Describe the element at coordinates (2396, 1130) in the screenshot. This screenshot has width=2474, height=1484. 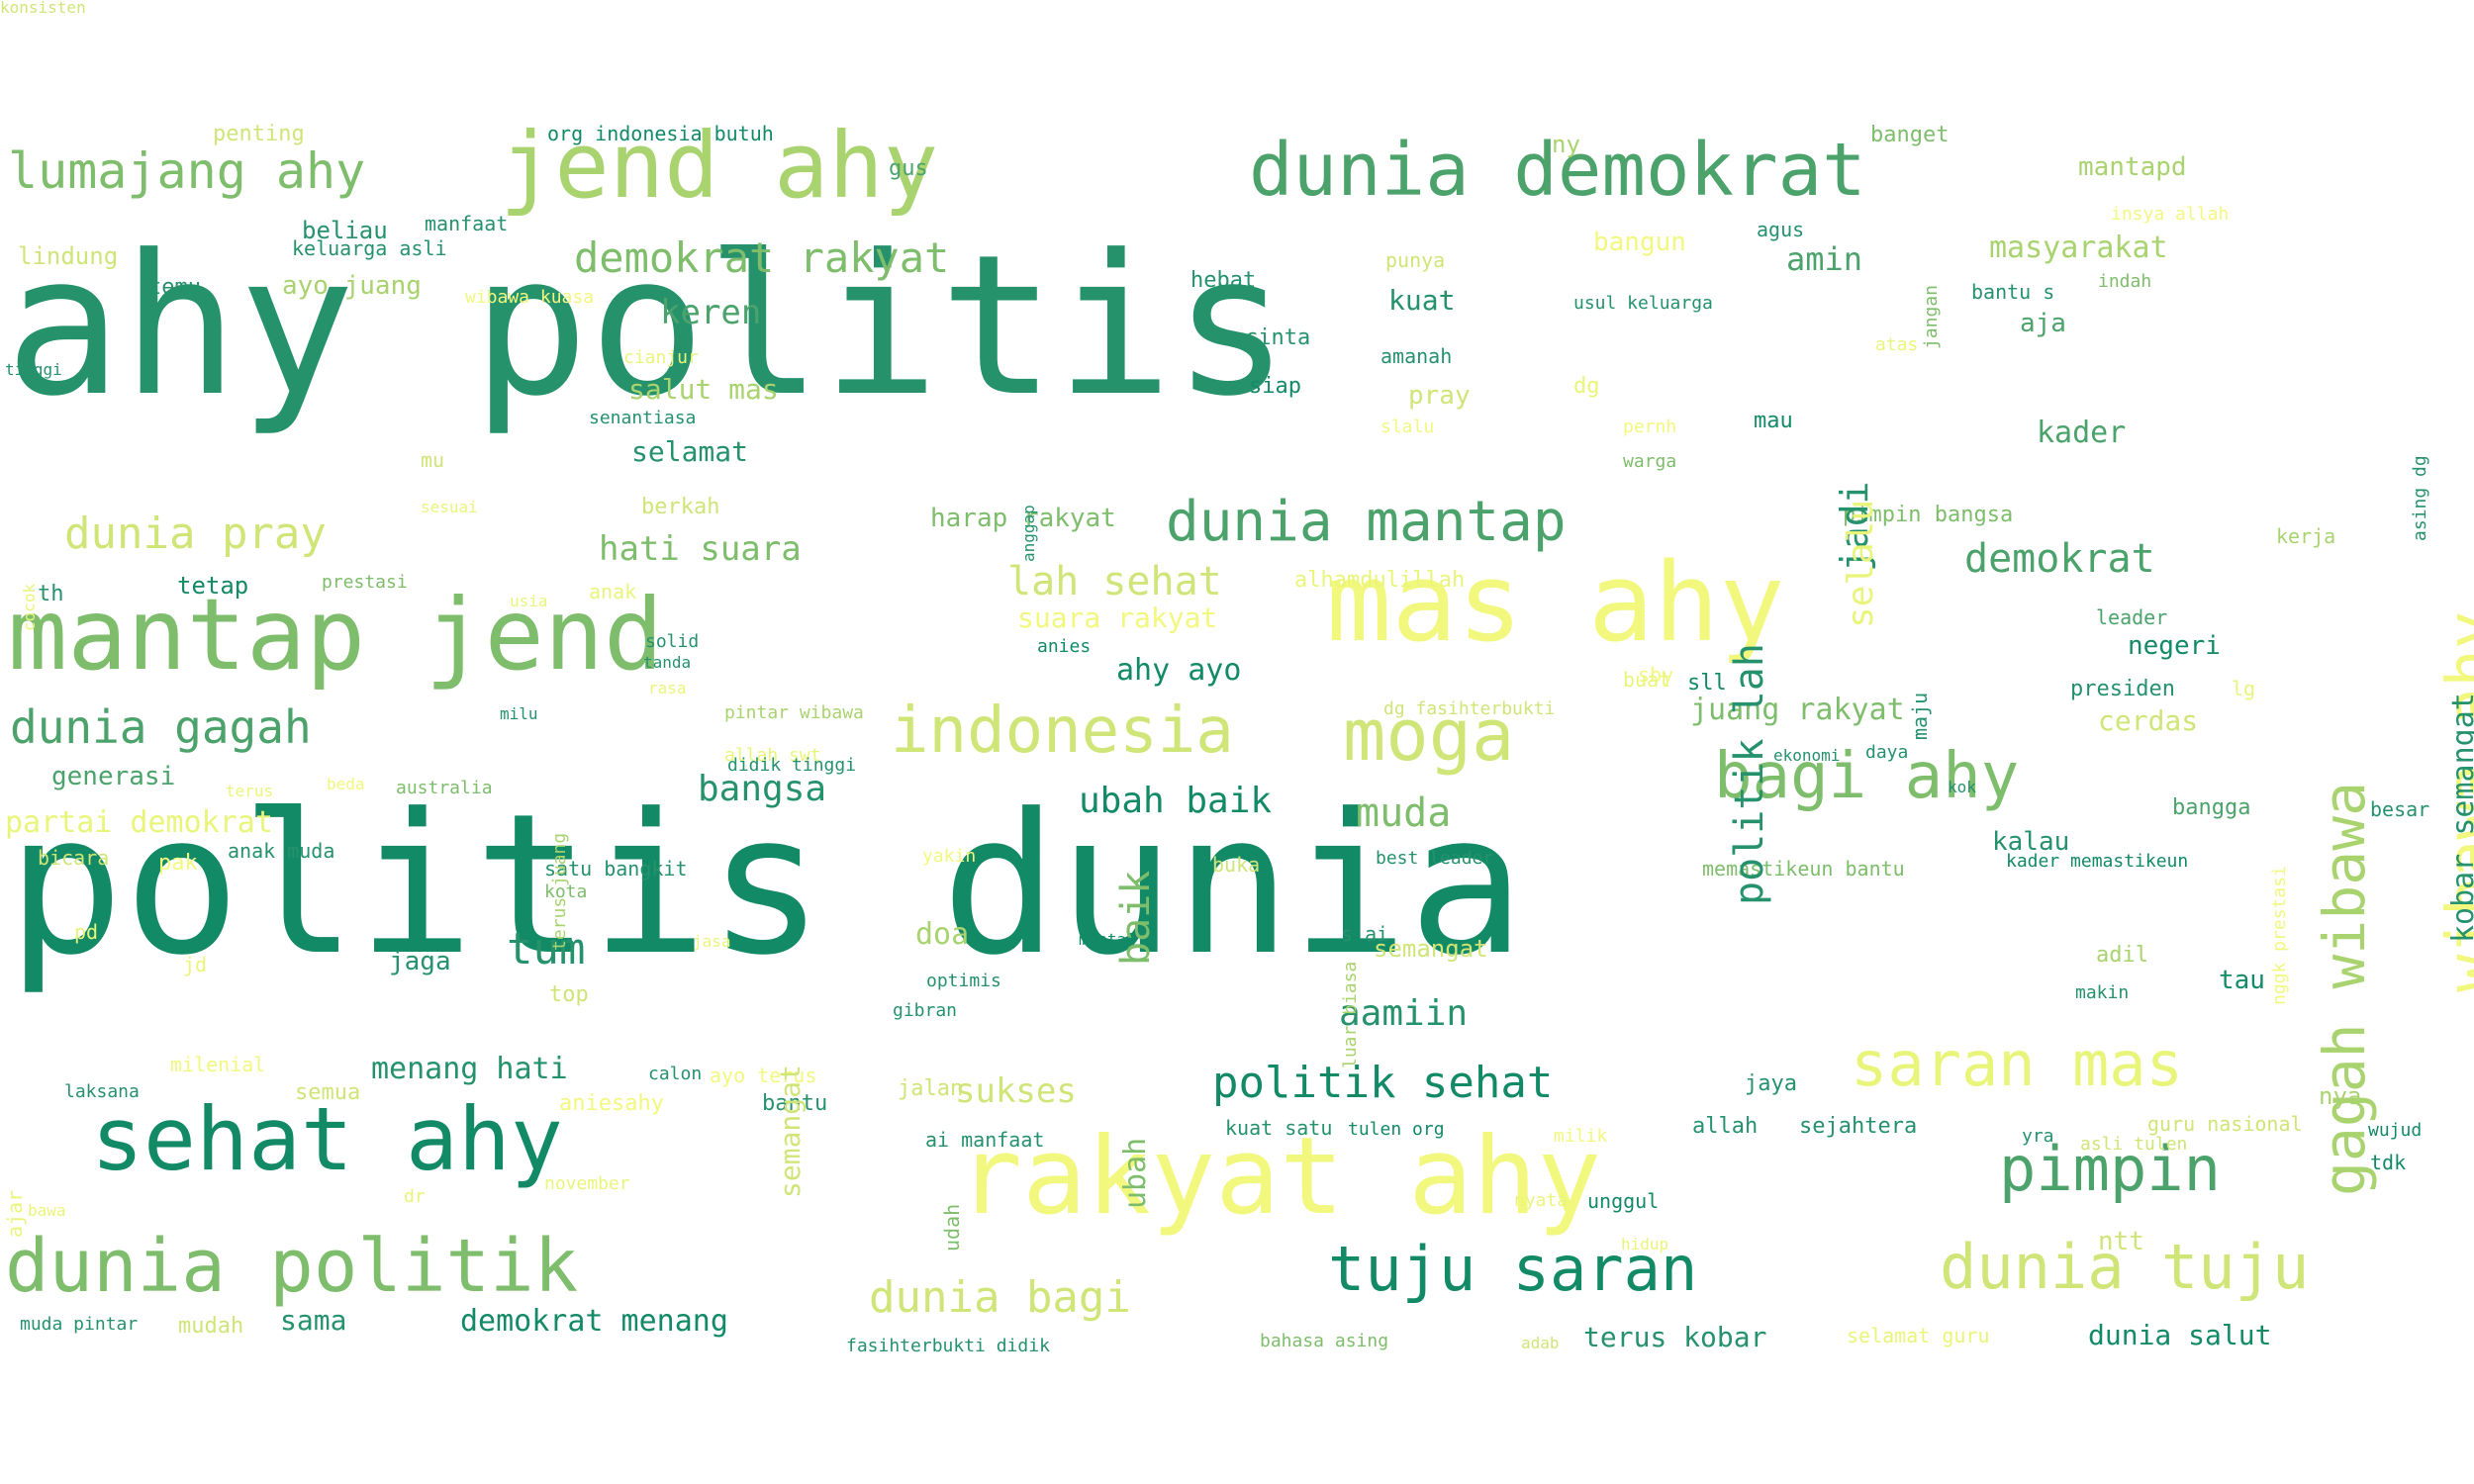
I see `word: wujud` at that location.